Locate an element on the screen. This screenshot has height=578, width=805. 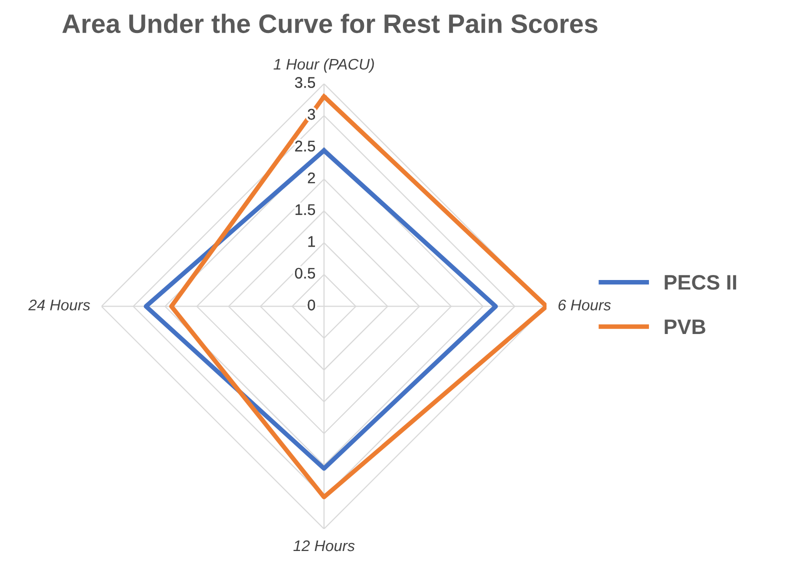
y-tick-label: 0.5 is located at coordinates (305, 273).